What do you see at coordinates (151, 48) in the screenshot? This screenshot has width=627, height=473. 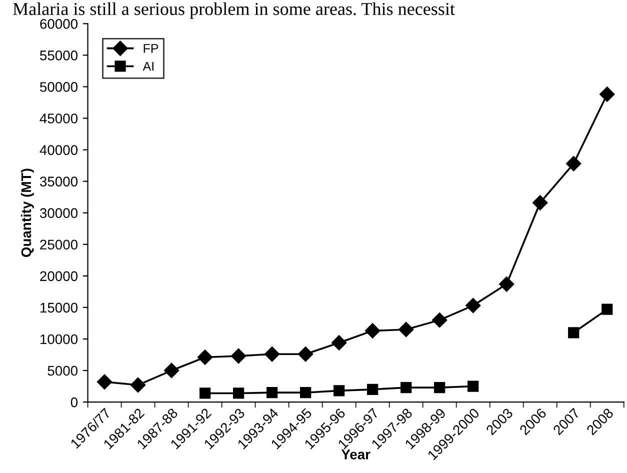 I see `legend-label: FP` at bounding box center [151, 48].